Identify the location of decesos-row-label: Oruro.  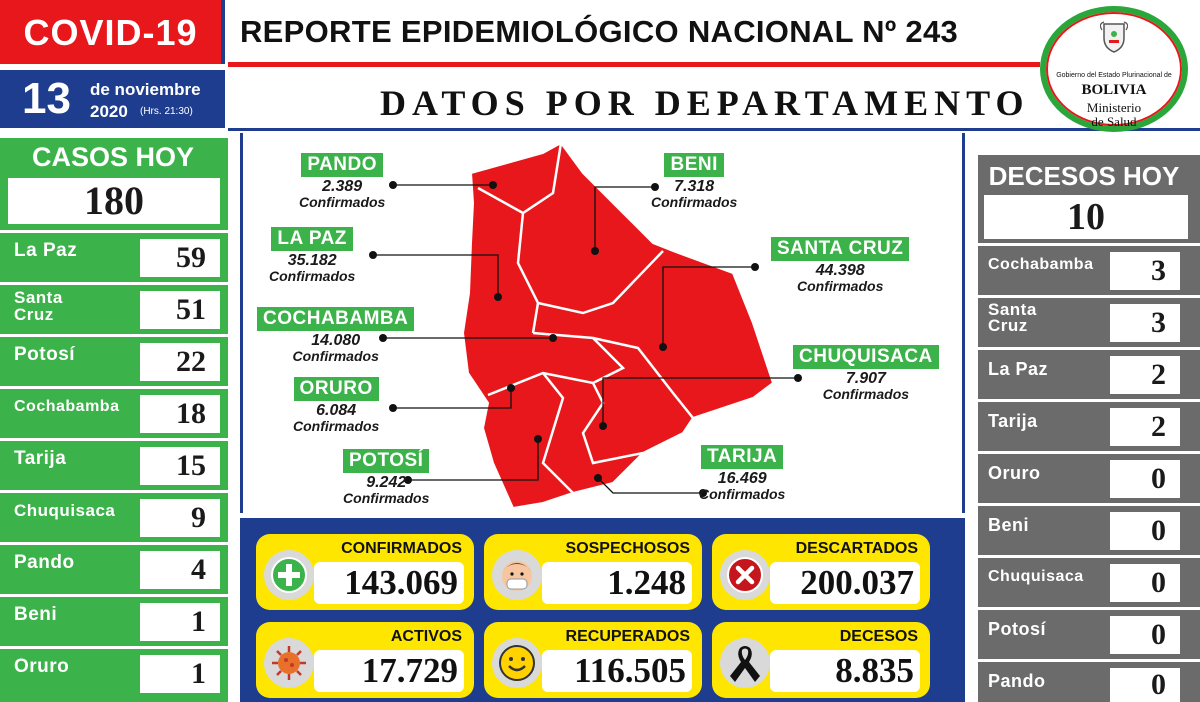
(1014, 473).